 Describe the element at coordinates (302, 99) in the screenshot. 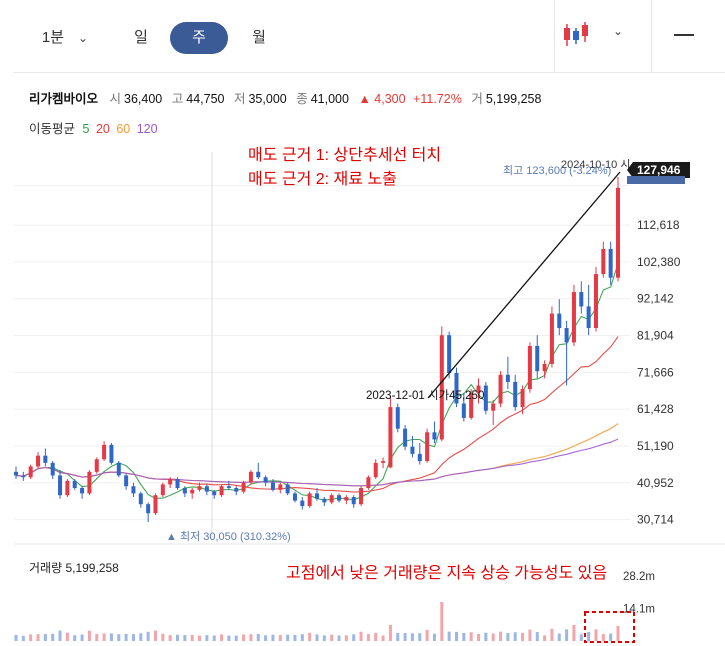

I see `close-label: 종` at that location.